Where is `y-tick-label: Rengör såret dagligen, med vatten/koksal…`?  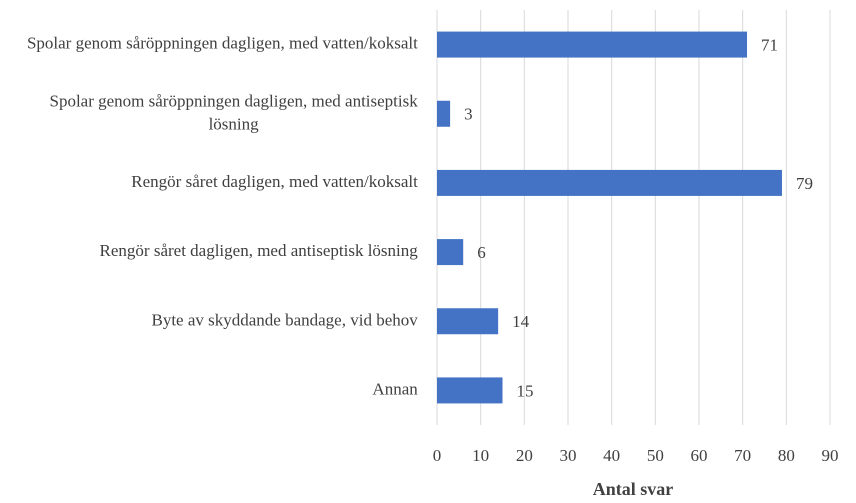
y-tick-label: Rengör såret dagligen, med vatten/koksal… is located at coordinates (274, 181).